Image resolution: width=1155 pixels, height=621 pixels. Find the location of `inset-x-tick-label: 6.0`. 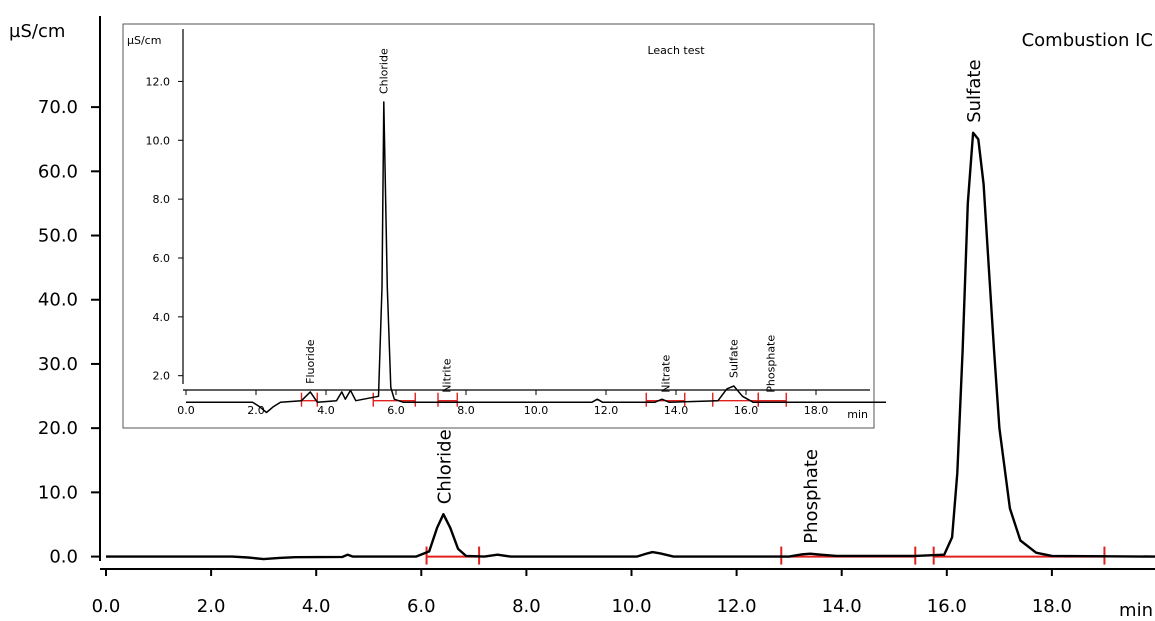

inset-x-tick-label: 6.0 is located at coordinates (396, 410).